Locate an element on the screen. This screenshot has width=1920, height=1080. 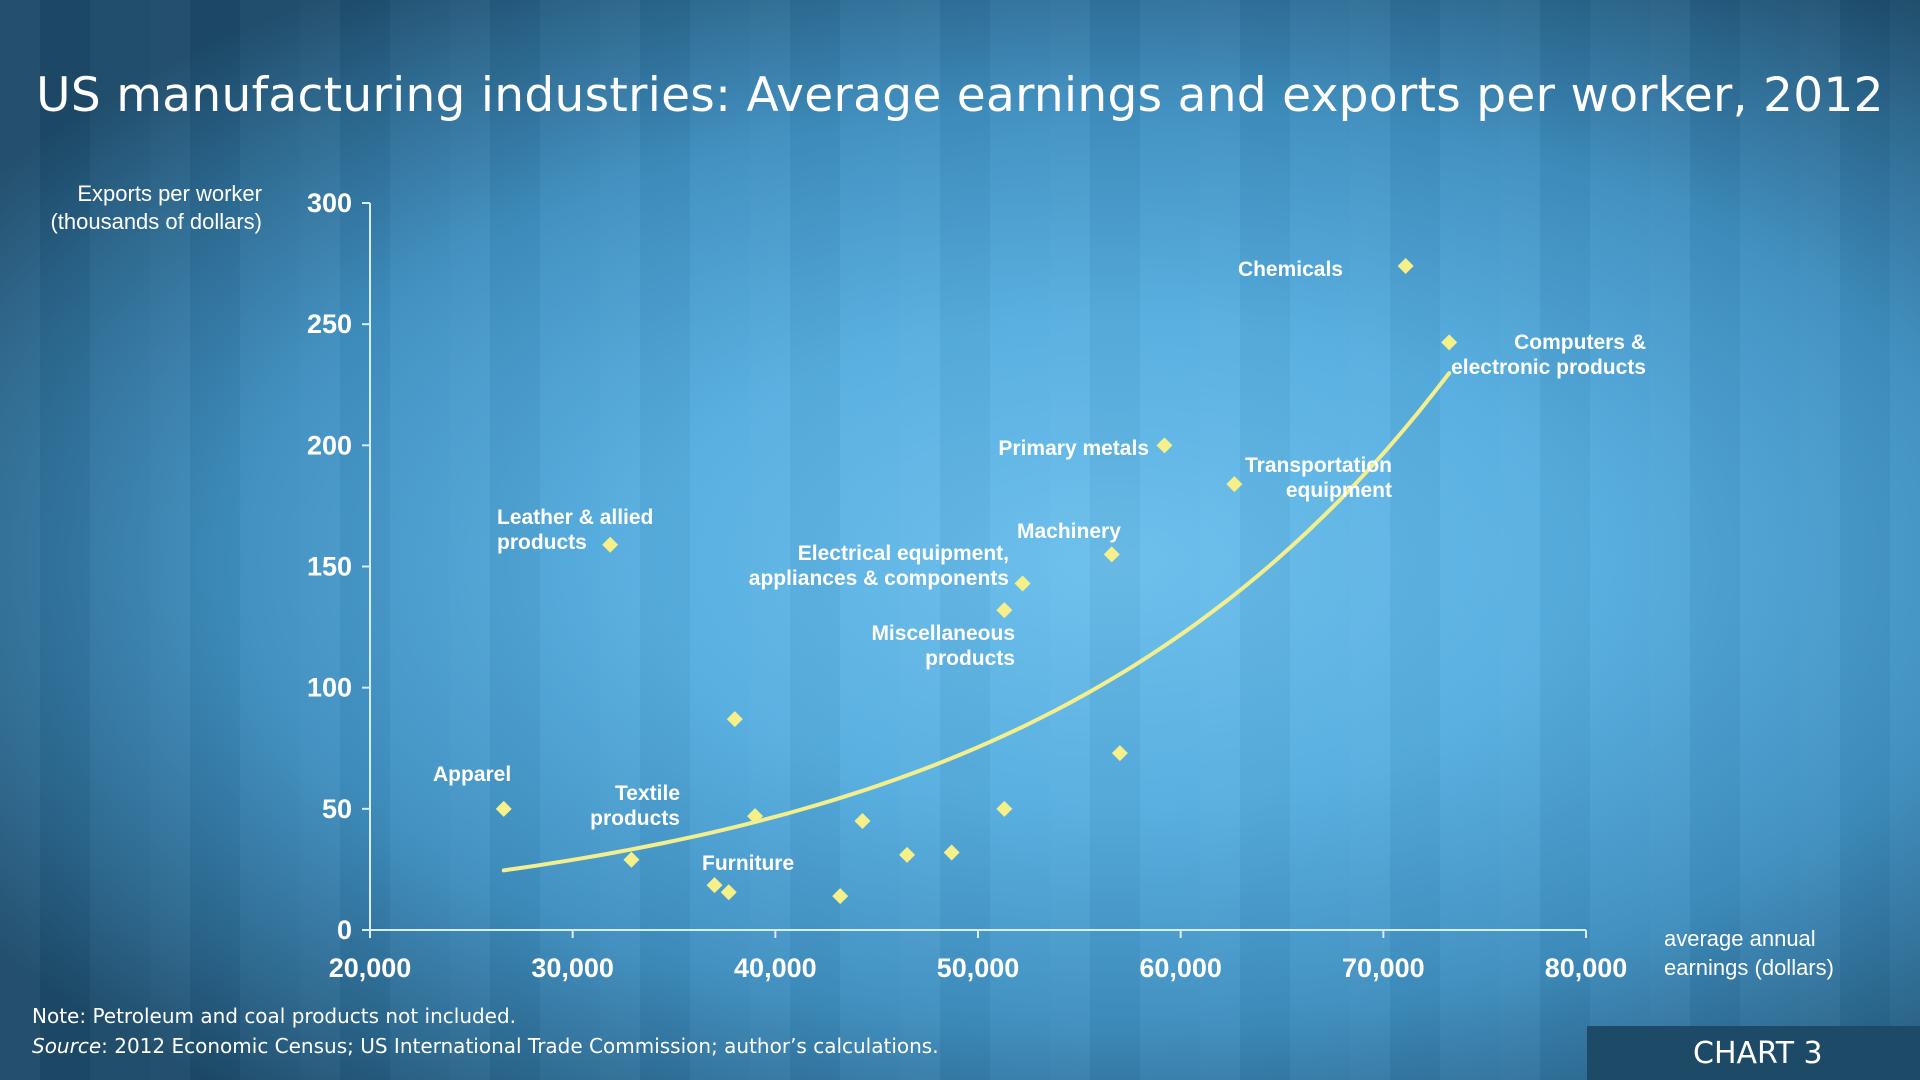
x-tick-label: 40,000 is located at coordinates (775, 968).